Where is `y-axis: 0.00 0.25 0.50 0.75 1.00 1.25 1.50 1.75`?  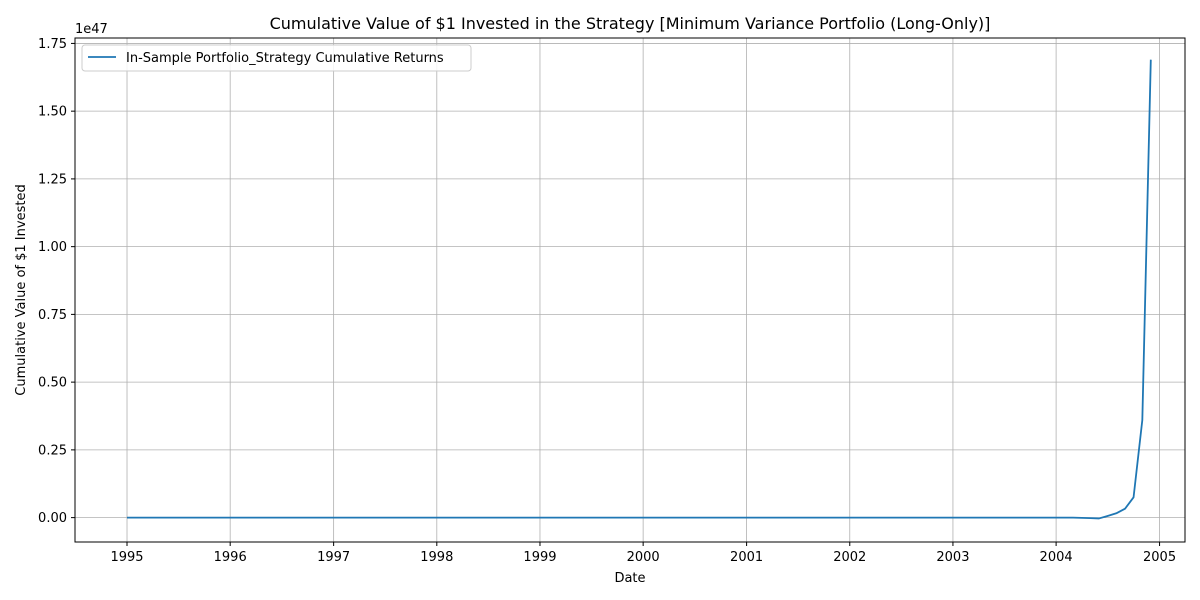 y-axis: 0.00 0.25 0.50 0.75 1.00 1.25 1.50 1.75 is located at coordinates (56, 281).